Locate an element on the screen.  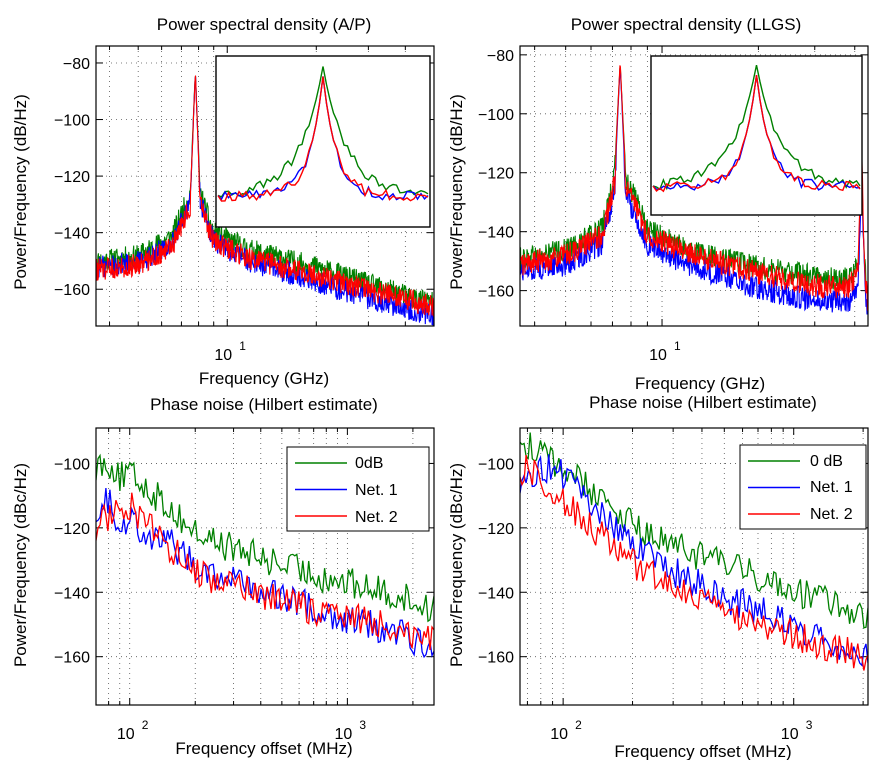
legend-label-0db: 0dB is located at coordinates (369, 463).